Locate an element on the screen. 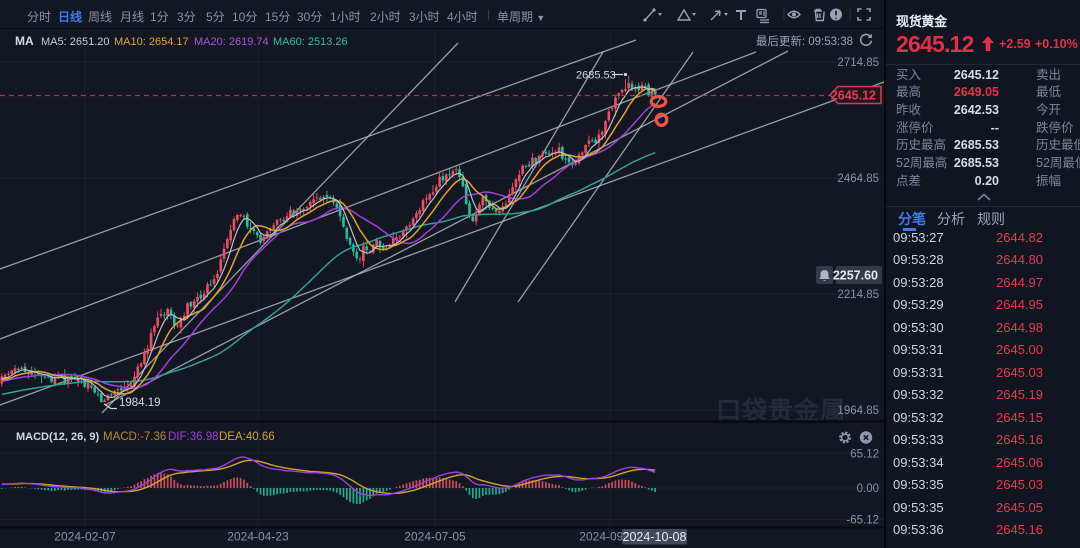 The width and height of the screenshot is (1080, 548). svg-text: 2214.85 is located at coordinates (858, 295).